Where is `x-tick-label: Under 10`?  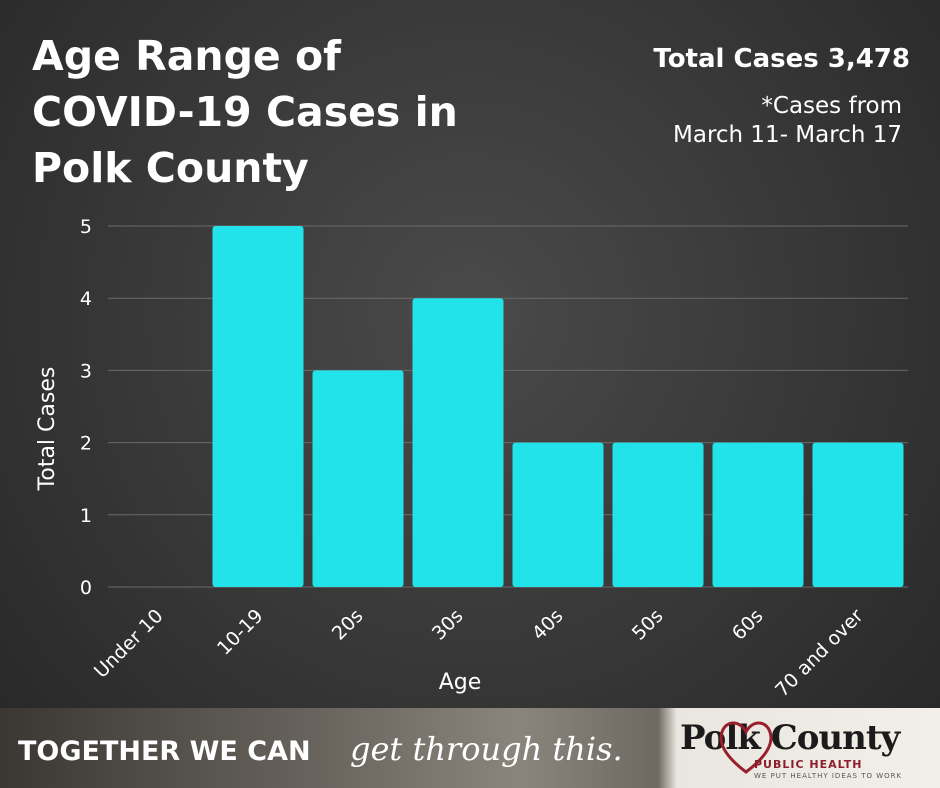
x-tick-label: Under 10 is located at coordinates (129, 644).